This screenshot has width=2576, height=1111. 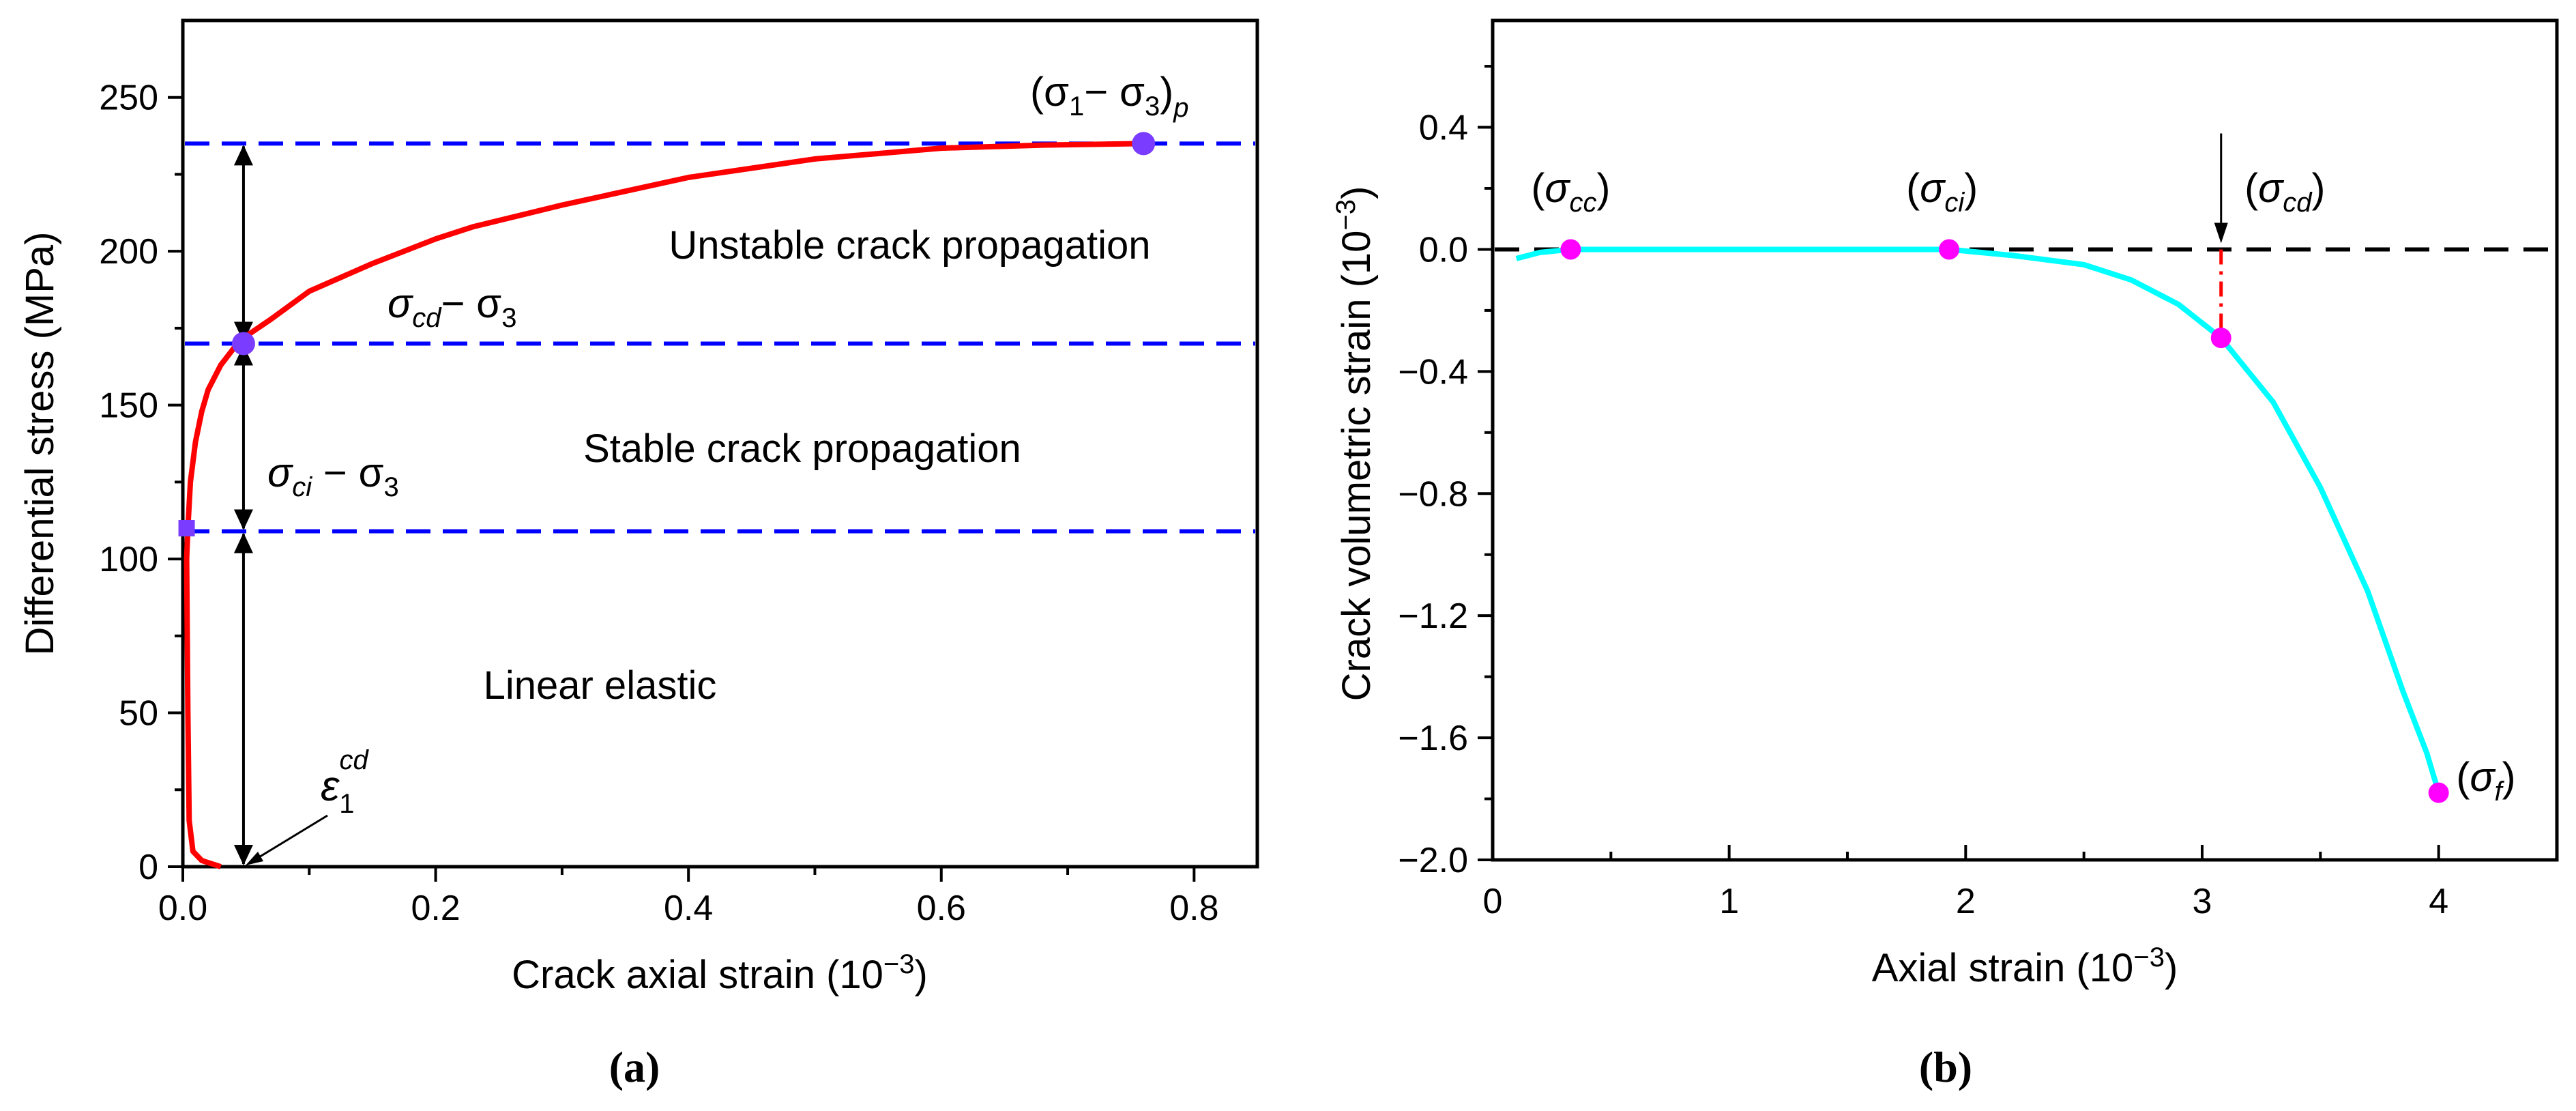 I want to click on panel-b-y-tick-label: −0.4, so click(x=1433, y=372).